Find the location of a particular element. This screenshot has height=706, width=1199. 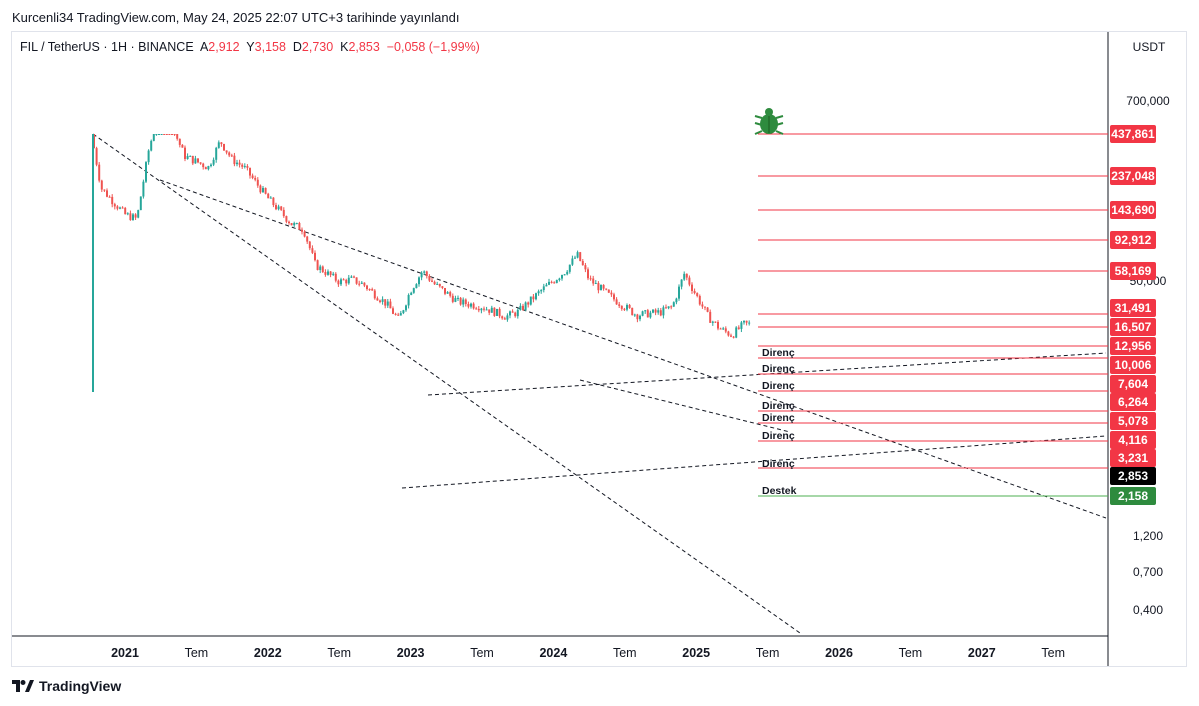

current-price-value: 2,853 is located at coordinates (1133, 476).